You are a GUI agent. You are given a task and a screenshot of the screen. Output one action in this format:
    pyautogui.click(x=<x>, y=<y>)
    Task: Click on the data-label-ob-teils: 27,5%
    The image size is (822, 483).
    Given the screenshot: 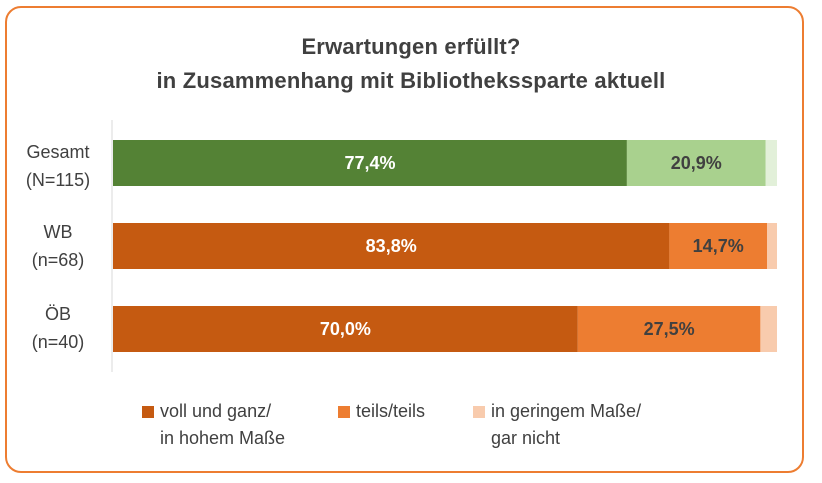 What is the action you would take?
    pyautogui.click(x=669, y=329)
    